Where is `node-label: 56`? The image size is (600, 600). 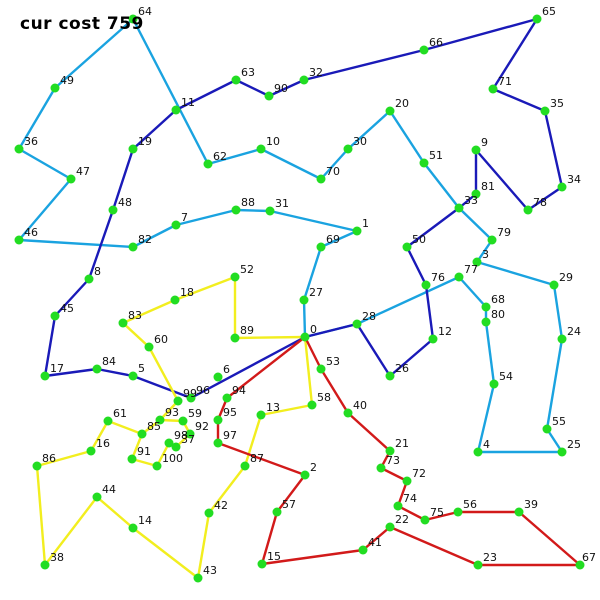
node-label: 56 is located at coordinates (470, 504).